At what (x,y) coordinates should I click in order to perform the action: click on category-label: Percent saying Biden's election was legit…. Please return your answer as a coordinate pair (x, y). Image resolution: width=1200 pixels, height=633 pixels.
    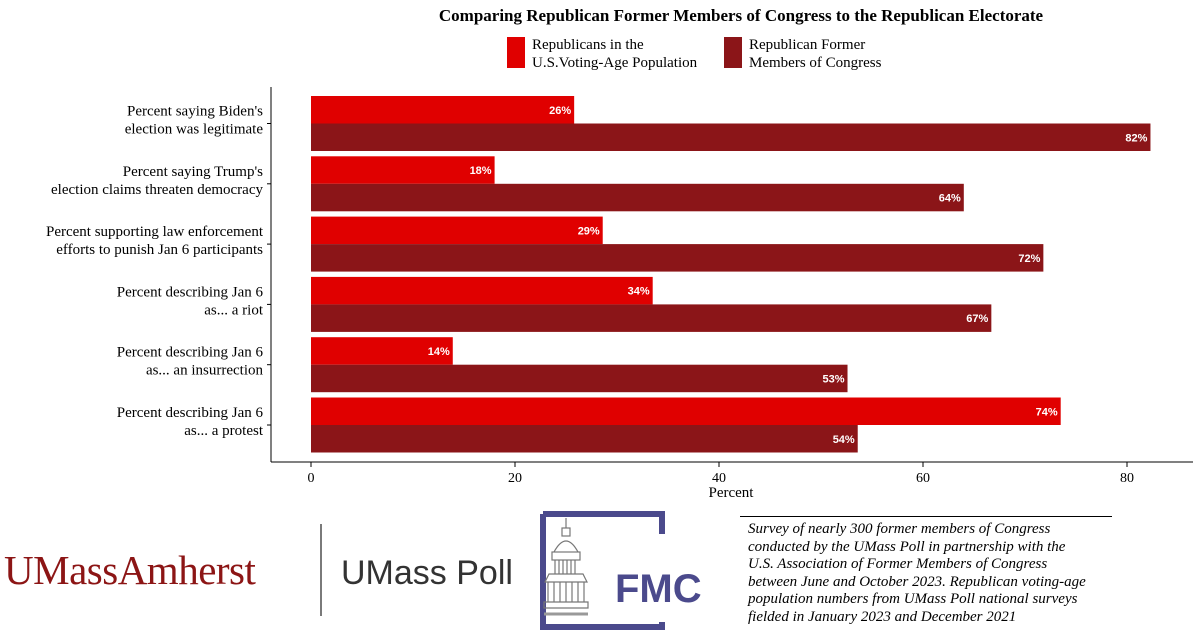
    Looking at the image, I should click on (194, 121).